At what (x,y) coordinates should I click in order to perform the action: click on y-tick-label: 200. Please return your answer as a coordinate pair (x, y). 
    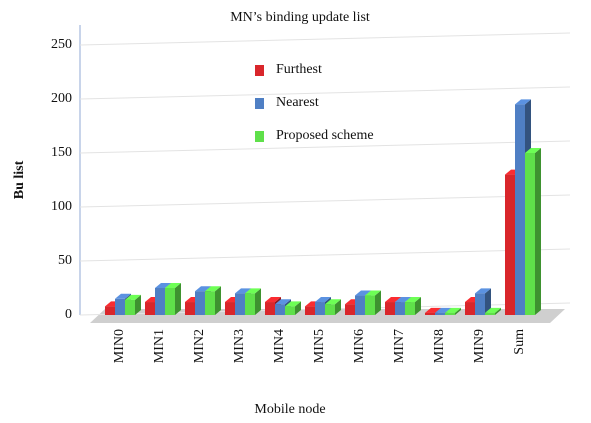
    Looking at the image, I should click on (61, 98).